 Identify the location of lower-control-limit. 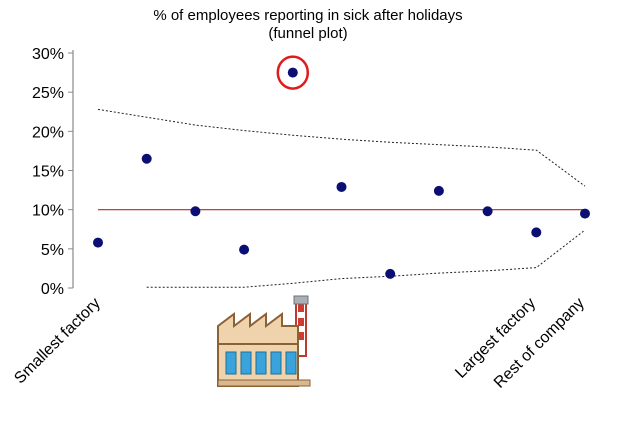
(366, 258).